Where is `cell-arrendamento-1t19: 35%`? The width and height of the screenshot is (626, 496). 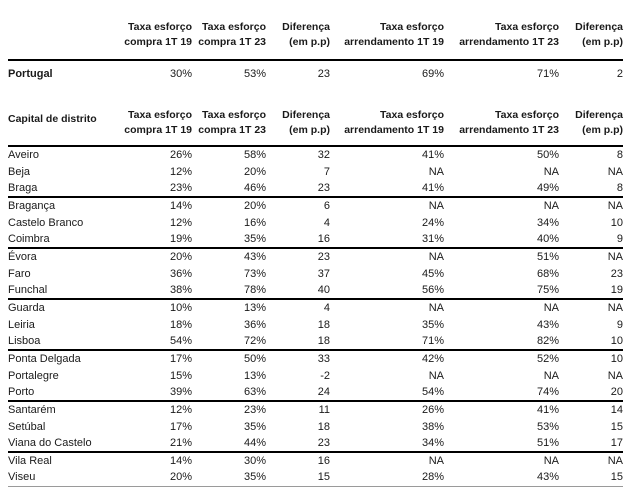
cell-arrendamento-1t19: 35% is located at coordinates (432, 324).